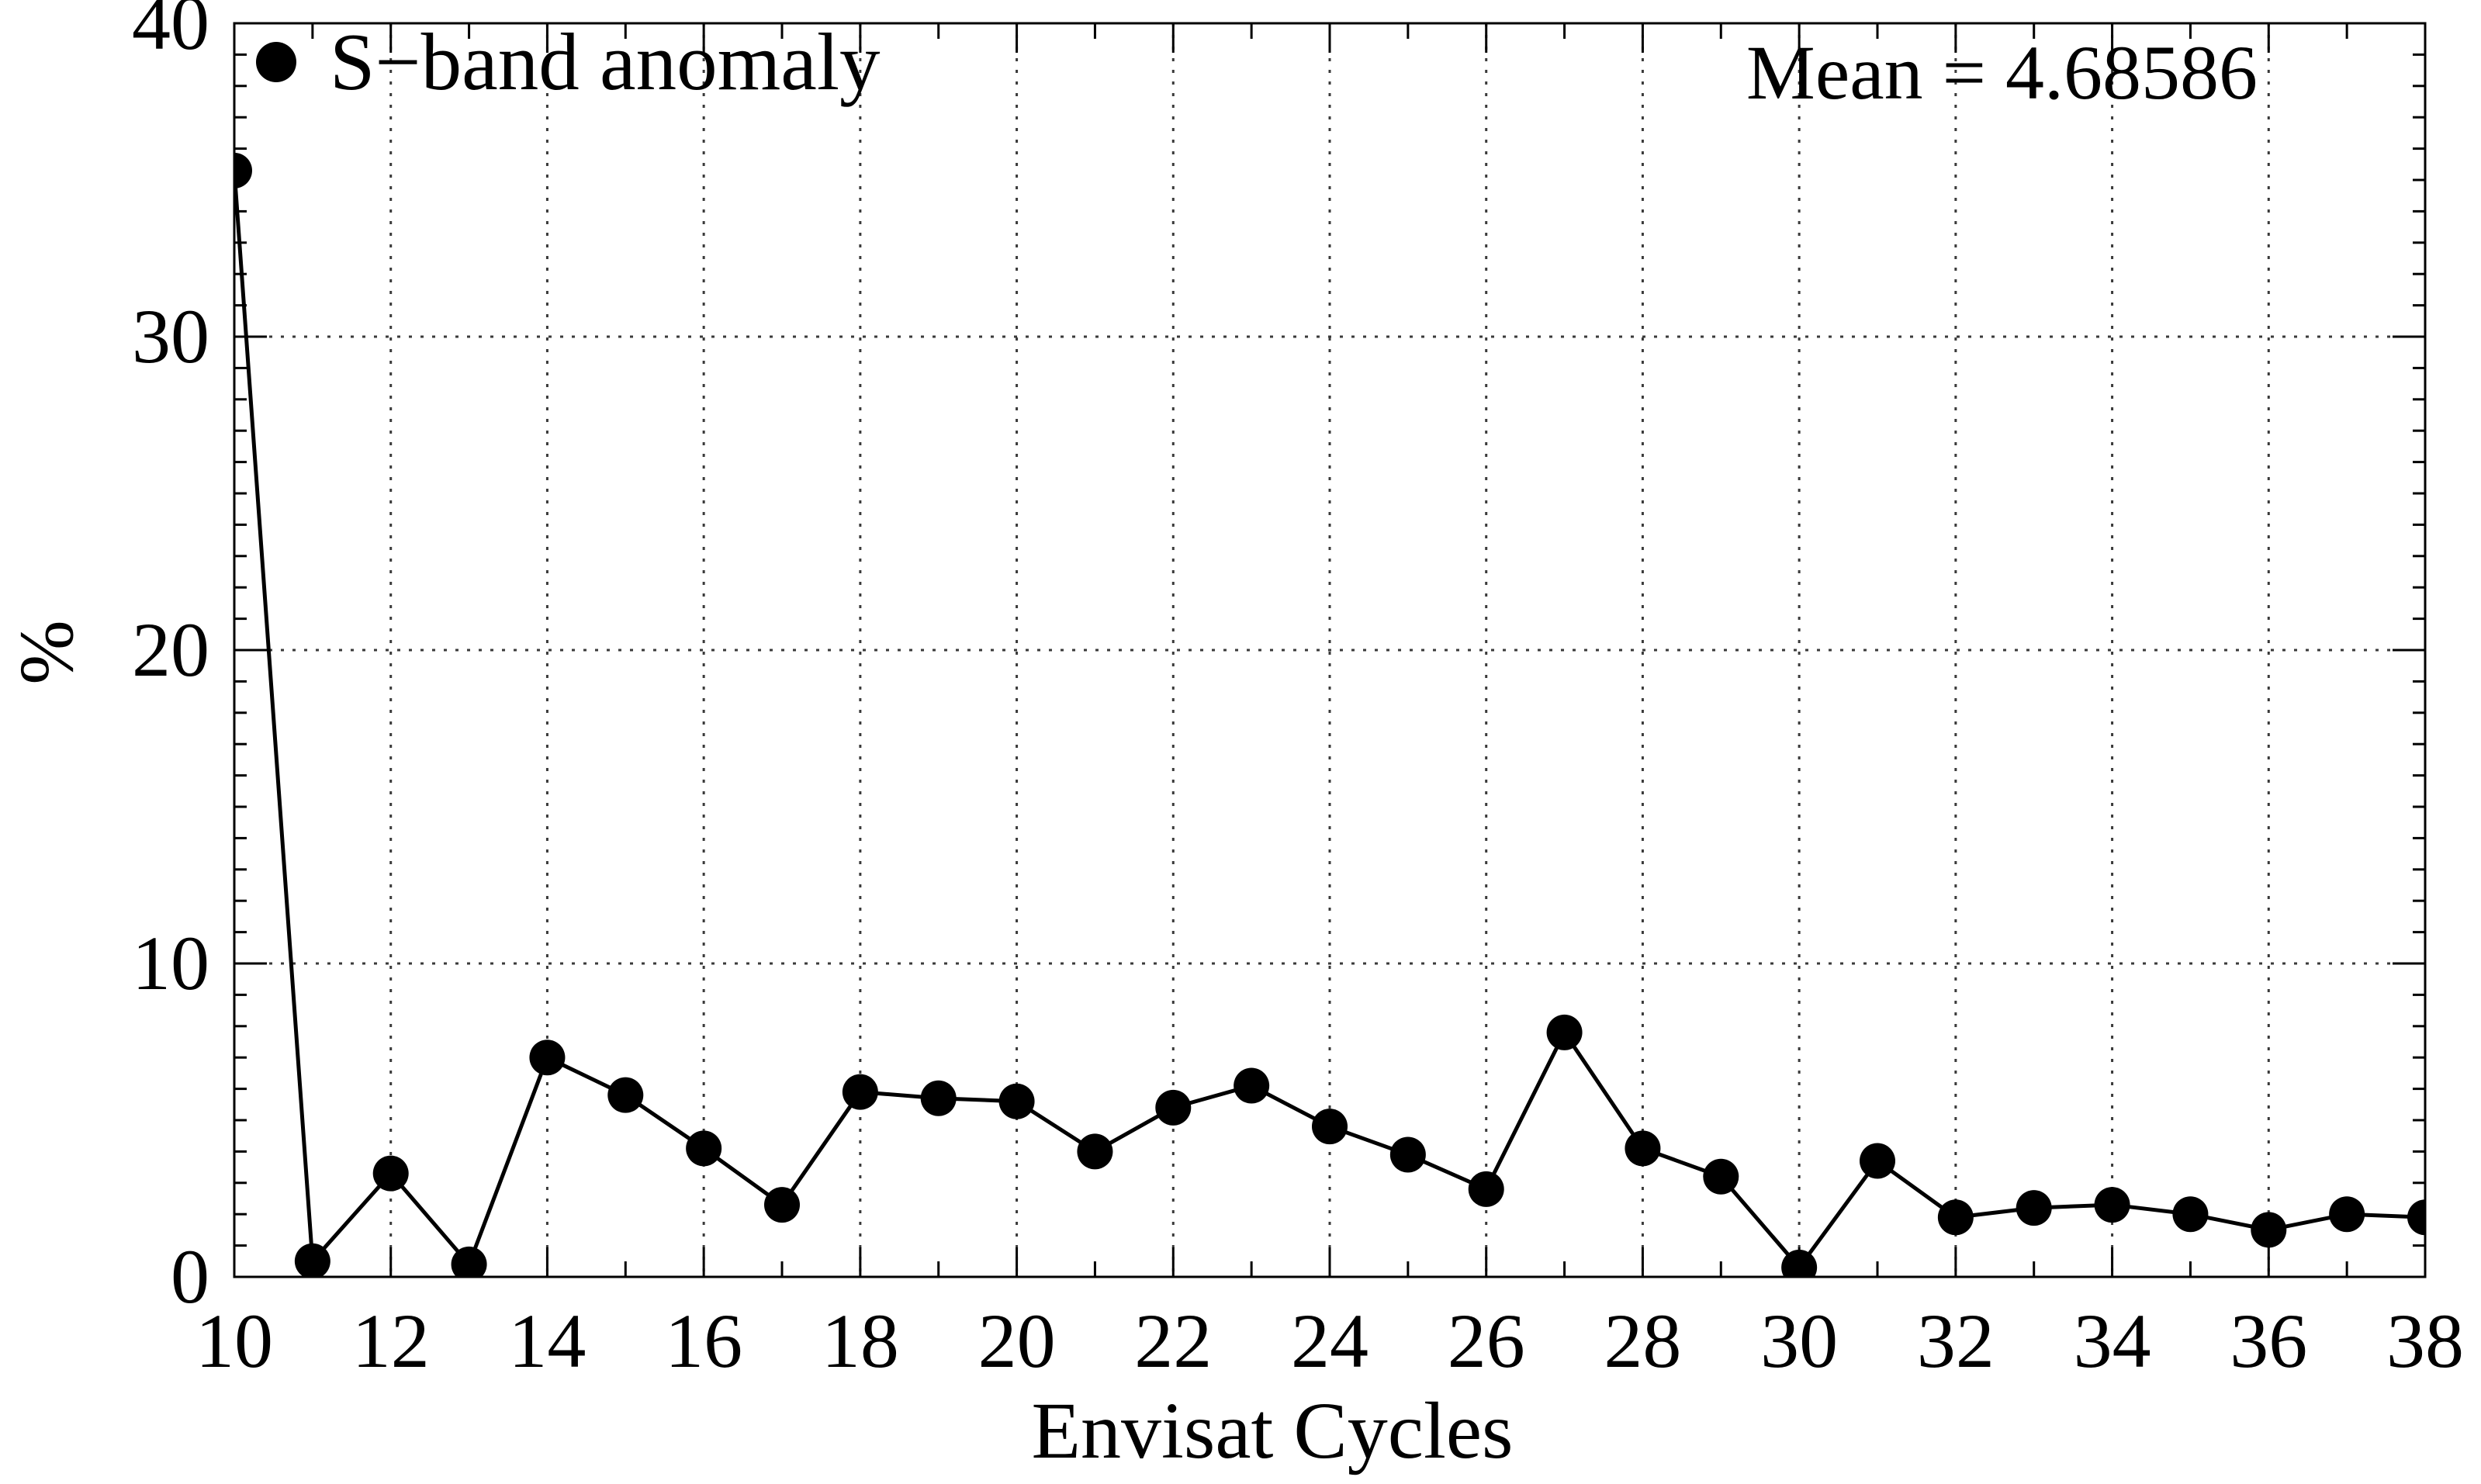 This screenshot has height=1484, width=2481. I want to click on x-tick-label: 20, so click(1017, 1341).